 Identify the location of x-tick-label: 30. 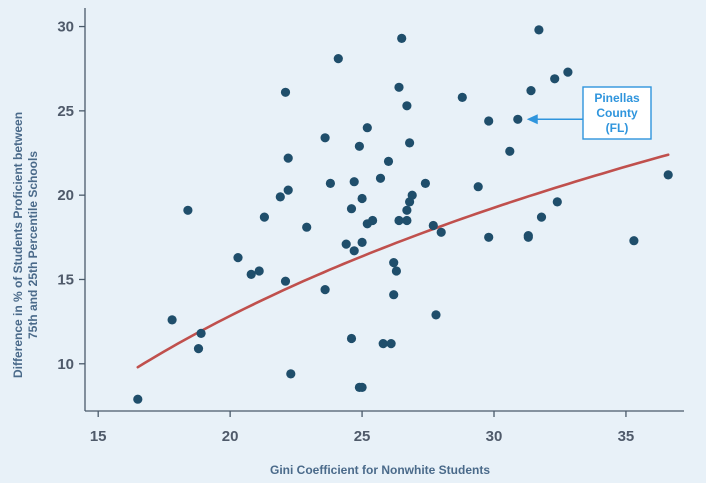
(494, 436).